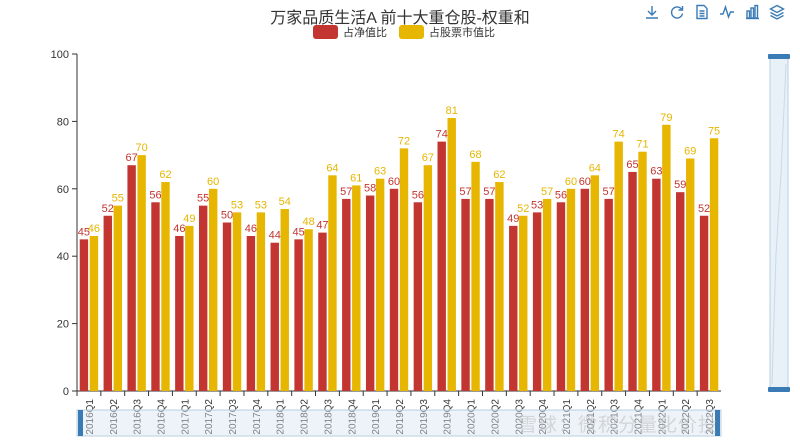 The image size is (800, 446). What do you see at coordinates (209, 417) in the screenshot?
I see `x-tick-label-2017Q2: 2017Q2` at bounding box center [209, 417].